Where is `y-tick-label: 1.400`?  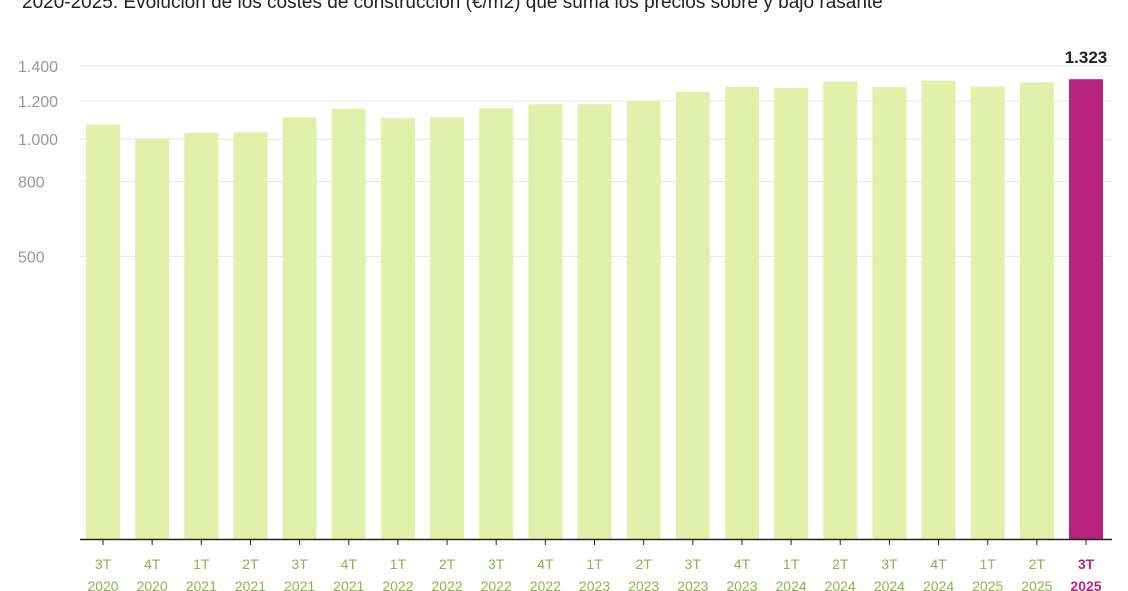
y-tick-label: 1.400 is located at coordinates (38, 67).